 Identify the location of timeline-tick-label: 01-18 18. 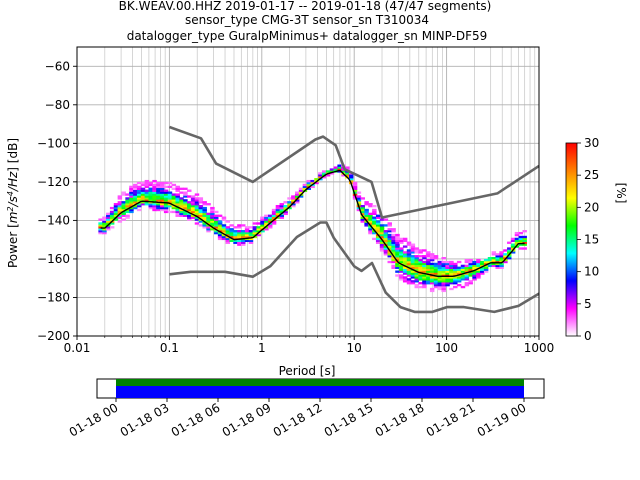
(400, 419).